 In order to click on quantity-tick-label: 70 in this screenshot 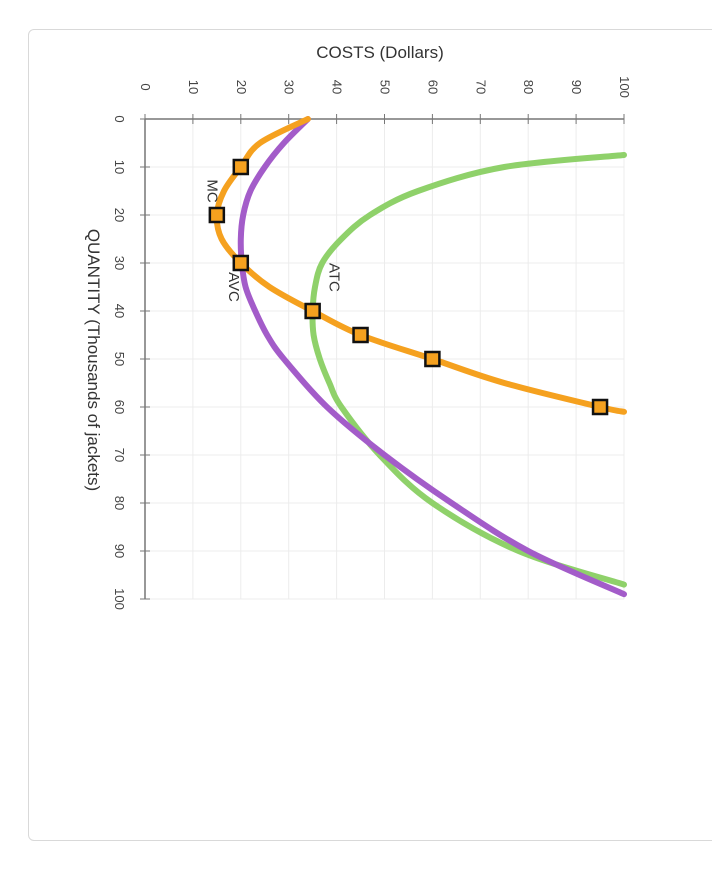, I will do `click(119, 455)`.